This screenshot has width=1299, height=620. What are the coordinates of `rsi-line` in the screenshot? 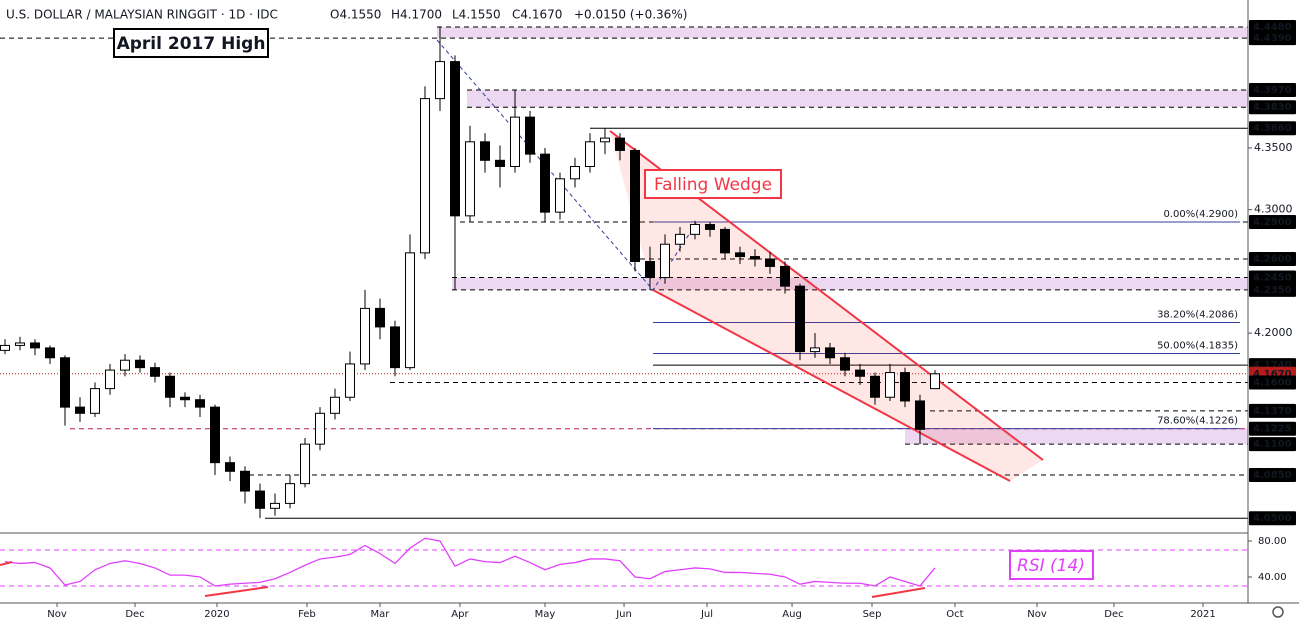 It's located at (470, 562).